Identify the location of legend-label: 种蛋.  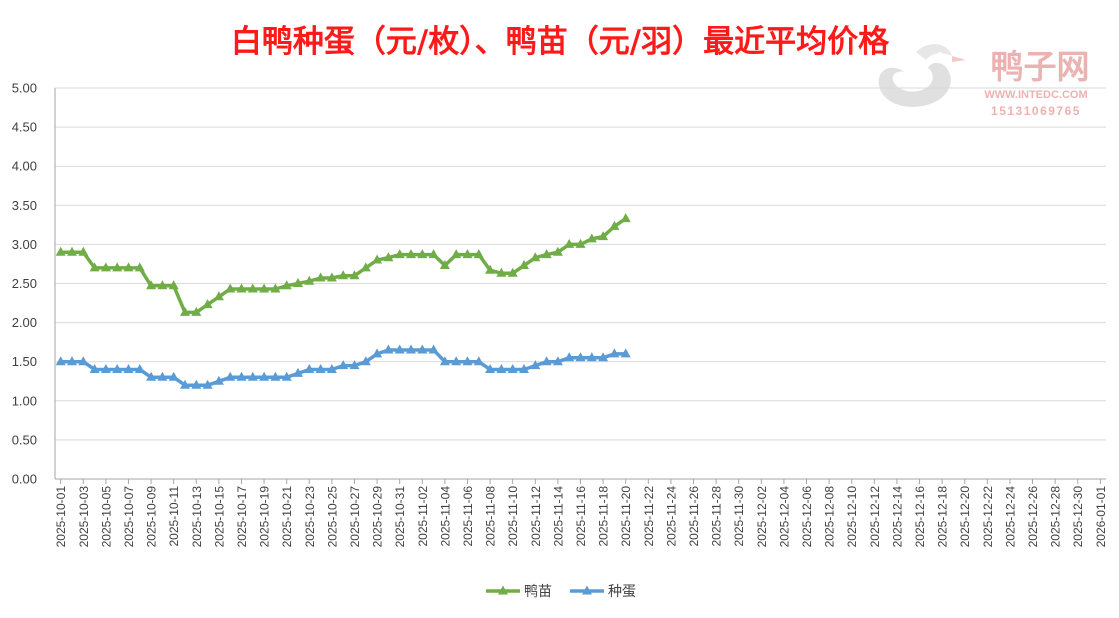
(622, 592).